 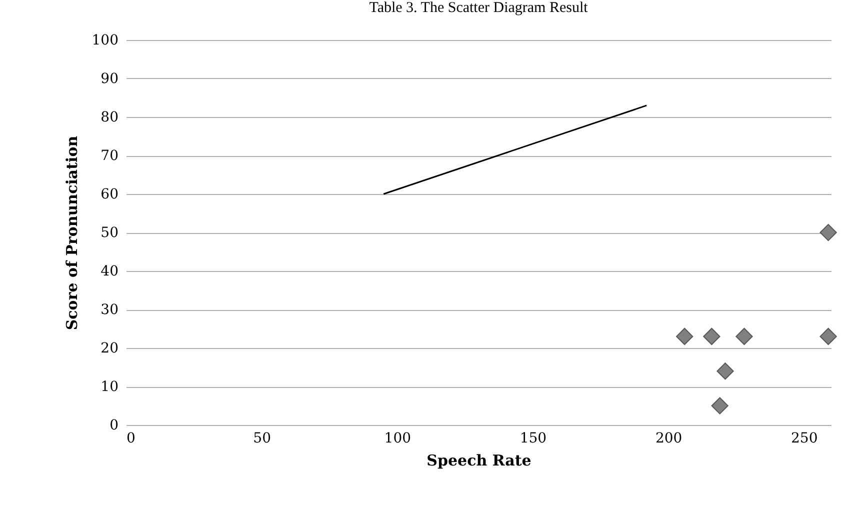 What do you see at coordinates (109, 310) in the screenshot?
I see `y-tick-label: 30` at bounding box center [109, 310].